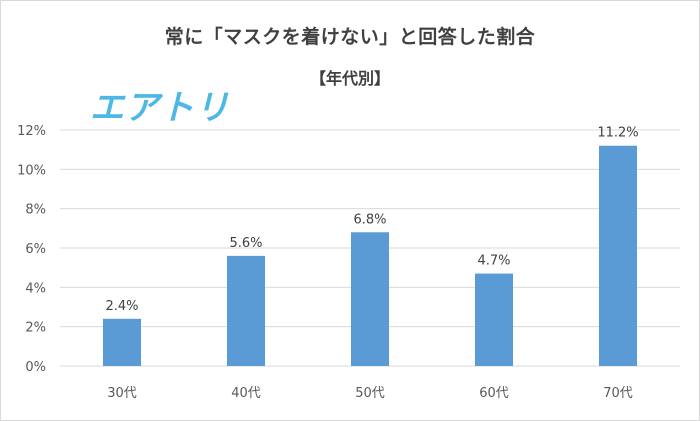  I want to click on y-tick-label: 10%, so click(31, 170).